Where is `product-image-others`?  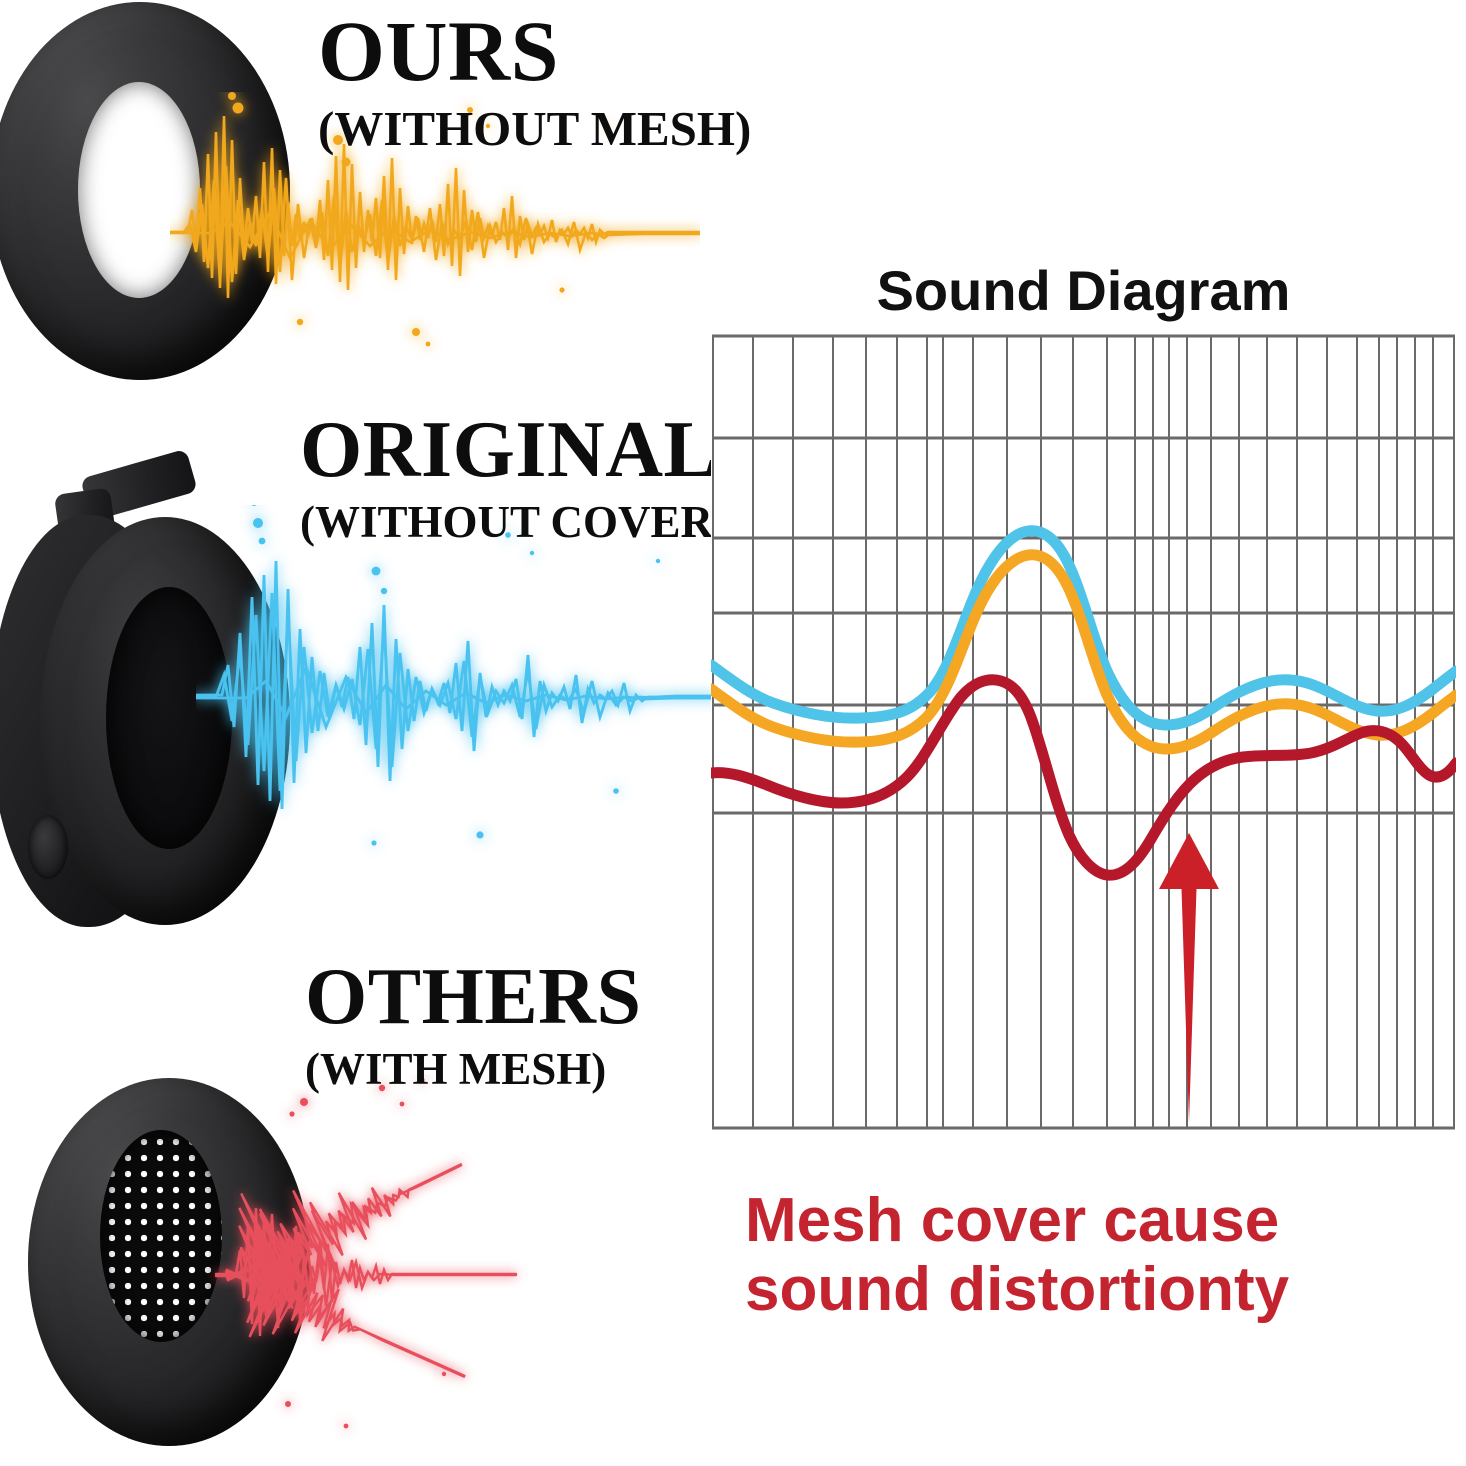
product-image-others is located at coordinates (273, 1265).